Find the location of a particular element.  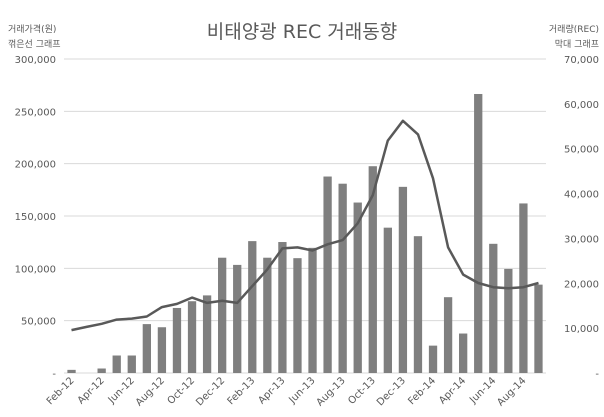

right-tick-label: 20,000 is located at coordinates (581, 284).